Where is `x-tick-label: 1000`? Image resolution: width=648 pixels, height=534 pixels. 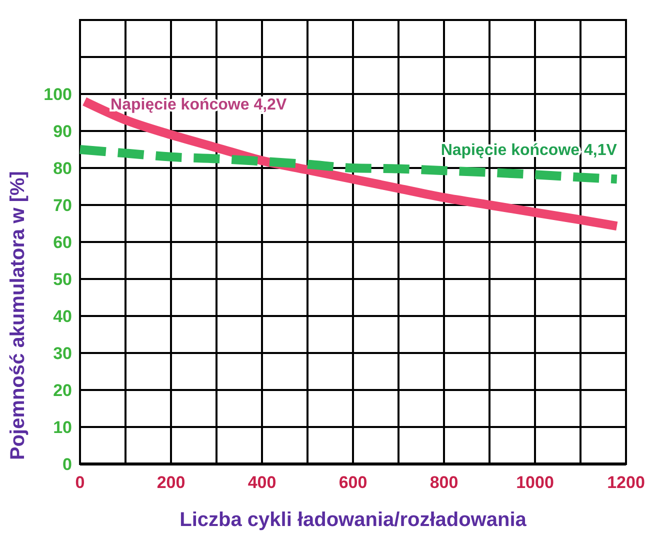 x-tick-label: 1000 is located at coordinates (535, 482).